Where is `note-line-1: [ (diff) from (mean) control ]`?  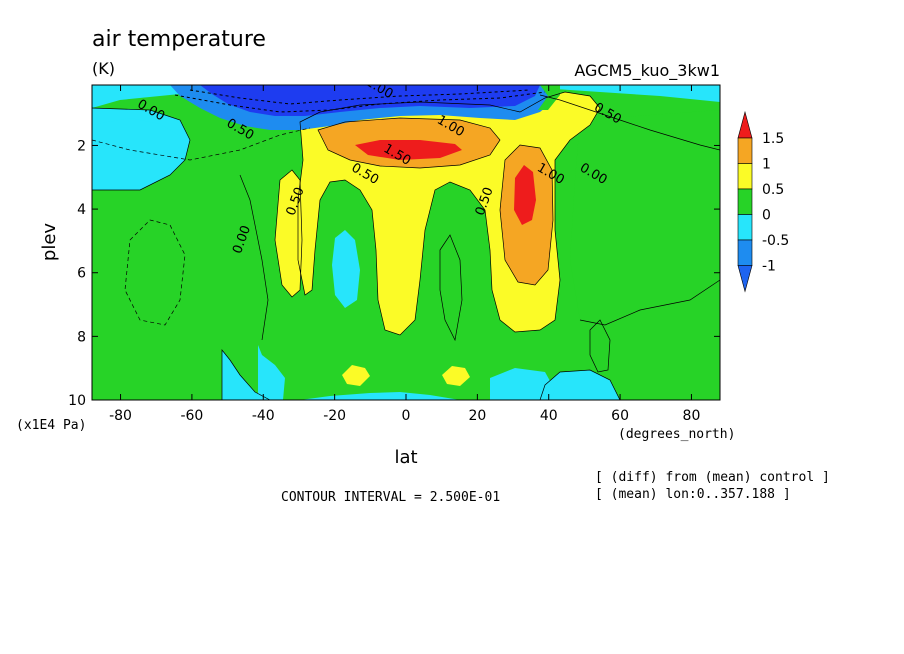
note-line-1: [ (diff) from (mean) control ] is located at coordinates (712, 477).